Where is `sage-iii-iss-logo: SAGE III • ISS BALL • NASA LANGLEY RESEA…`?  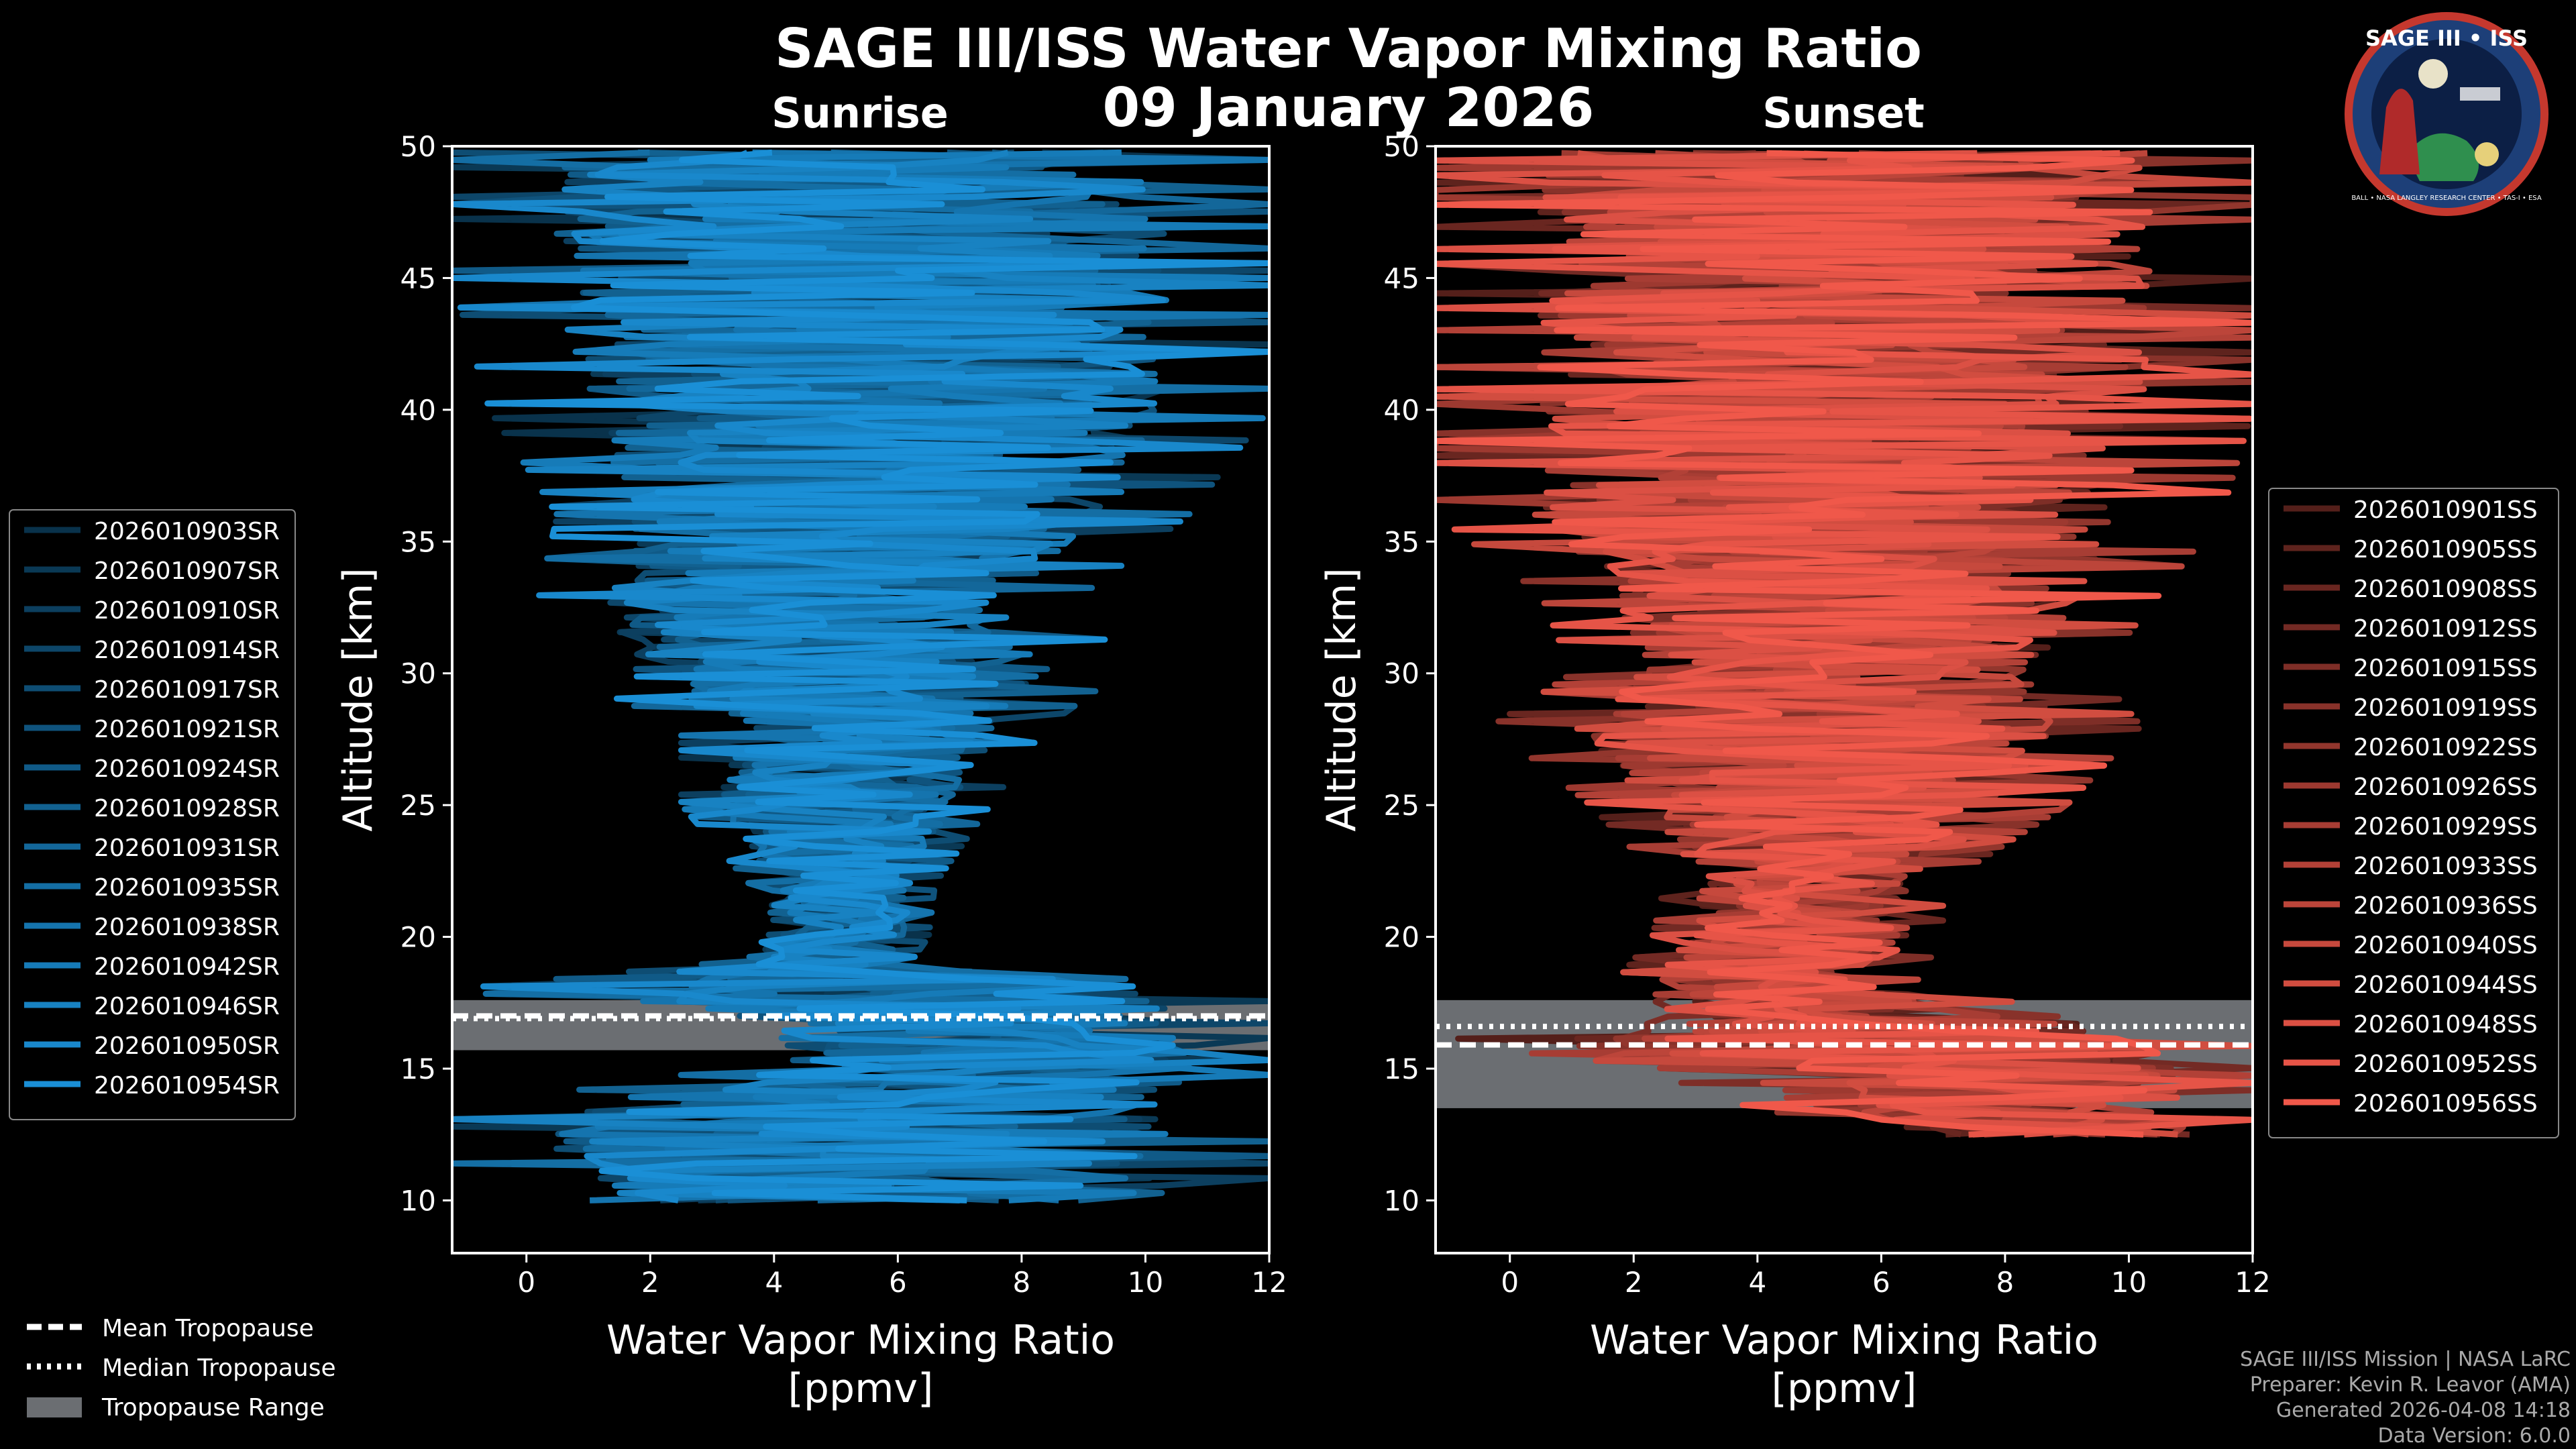 sage-iii-iss-logo: SAGE III • ISS BALL • NASA LANGLEY RESEA… is located at coordinates (2446, 114).